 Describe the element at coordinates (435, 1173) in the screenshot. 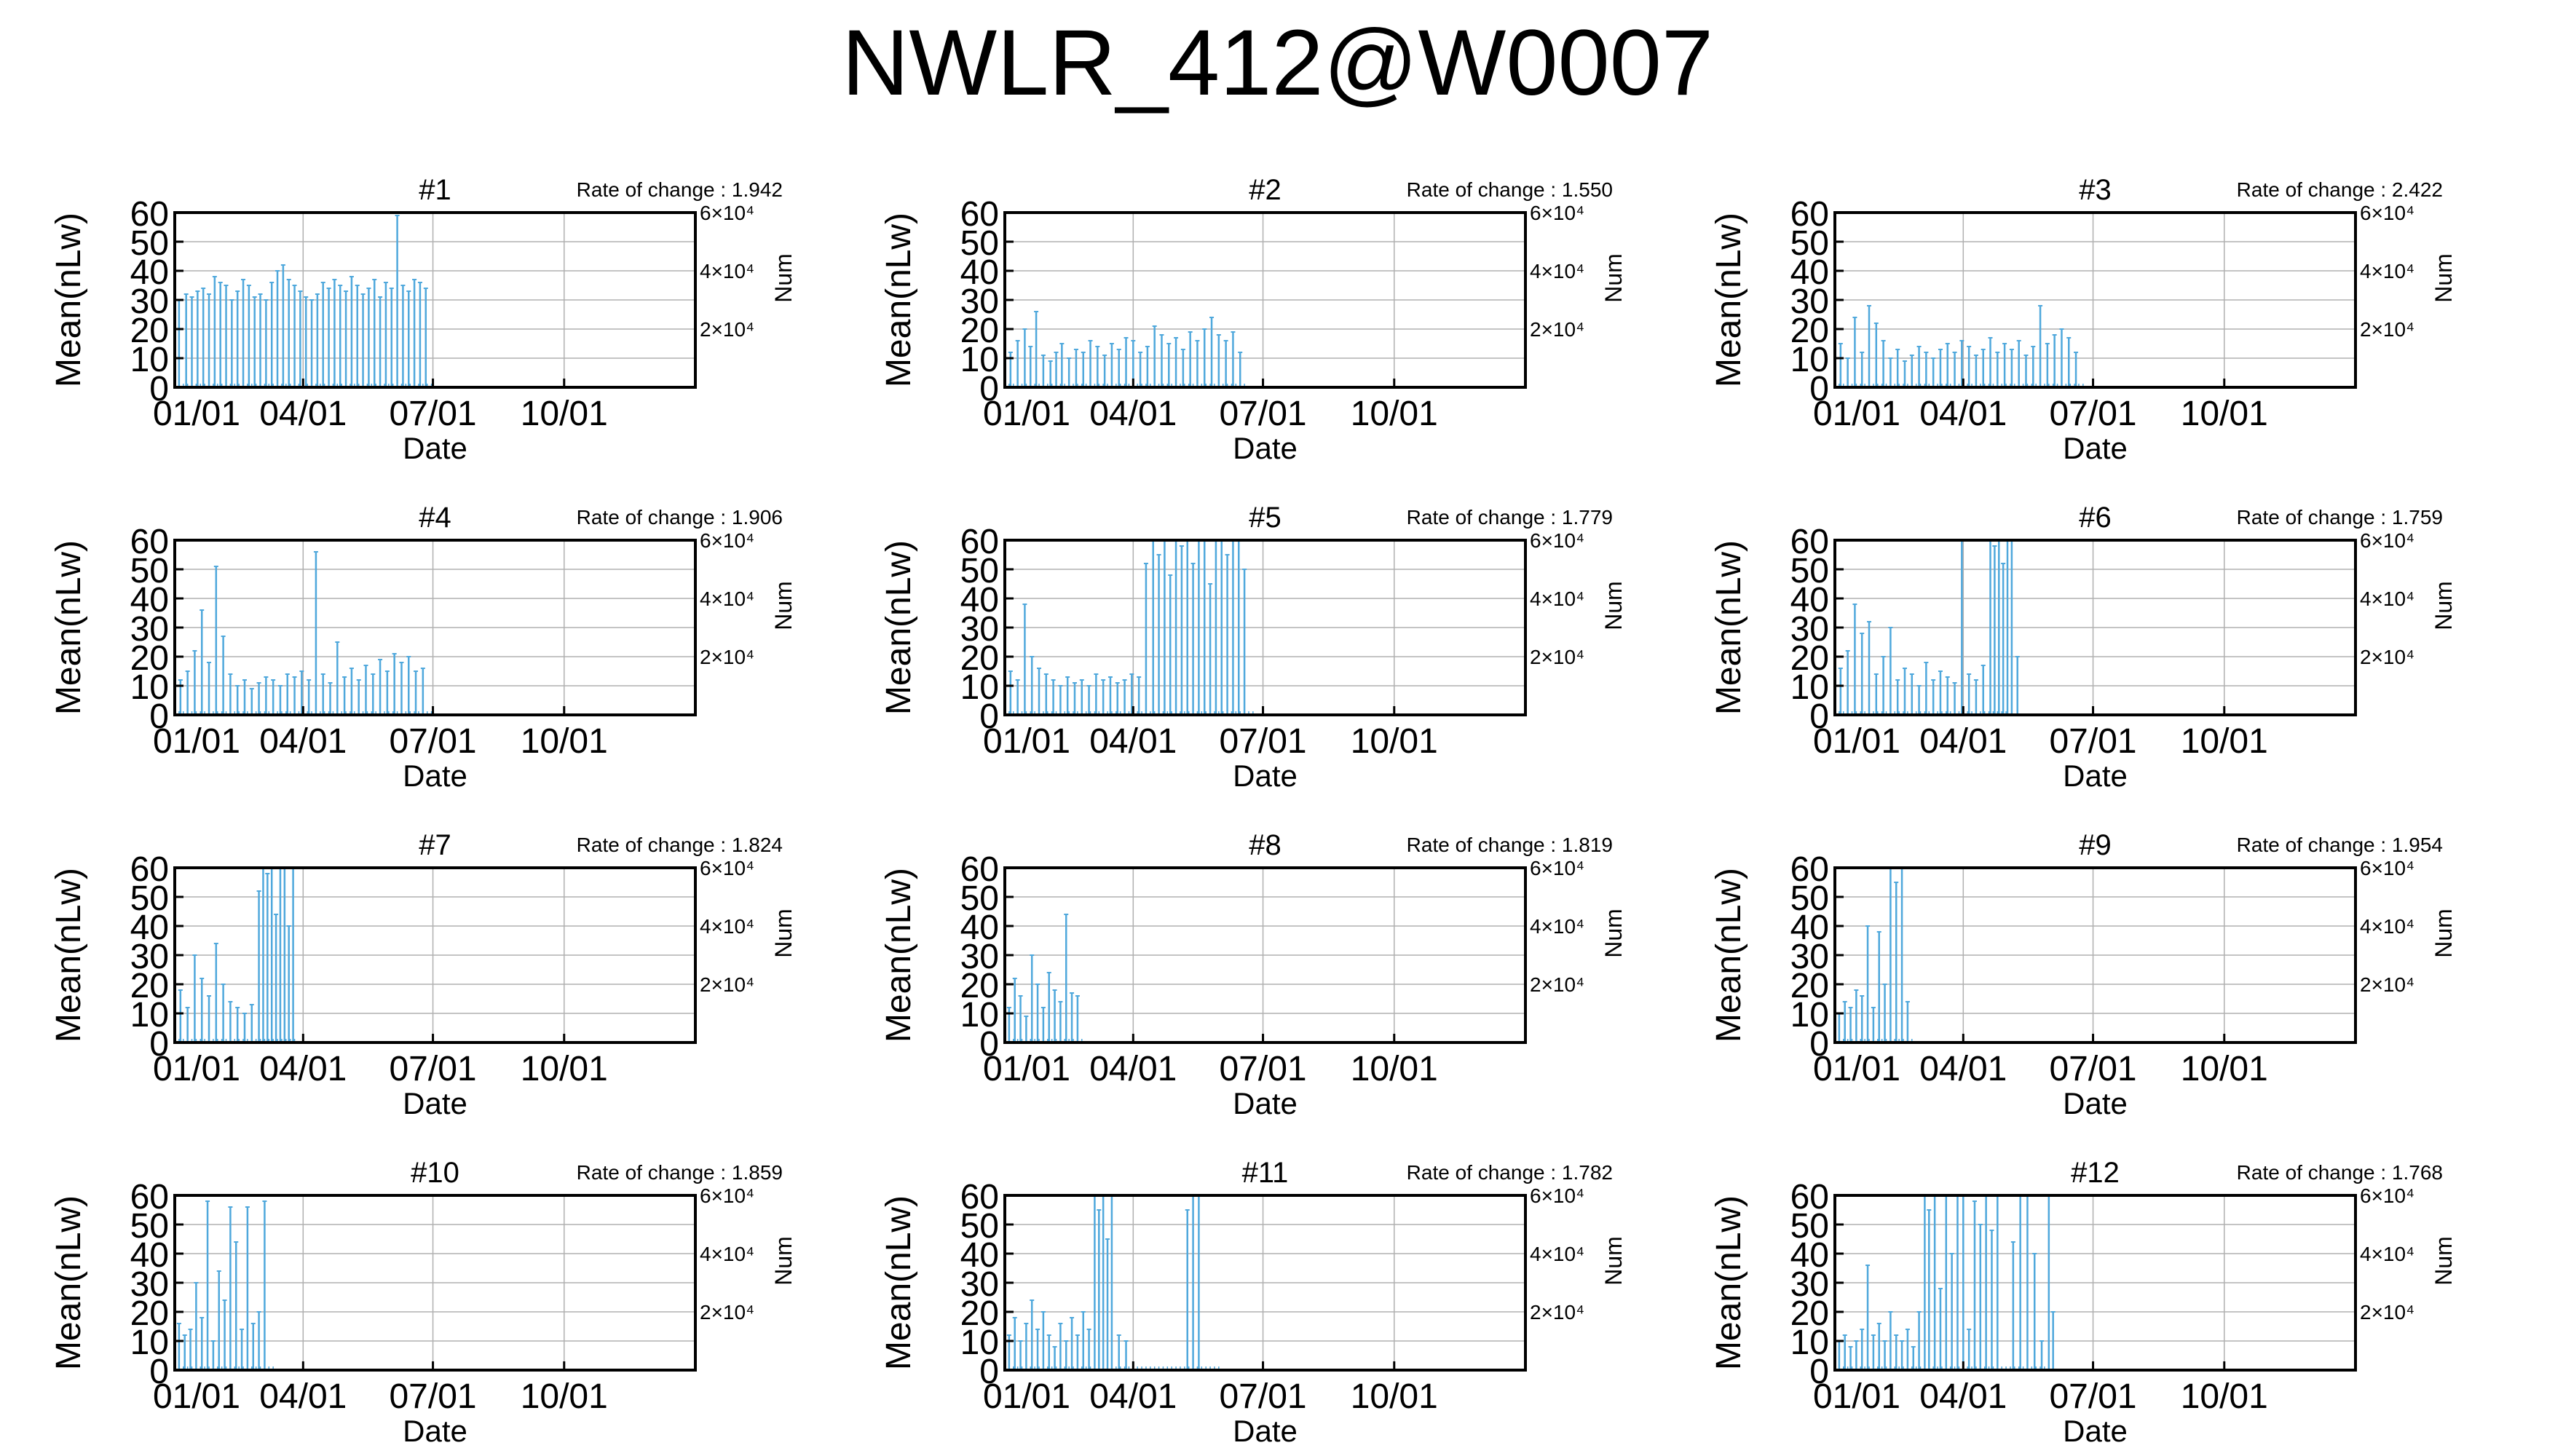

I see `subplot-title: #10` at that location.